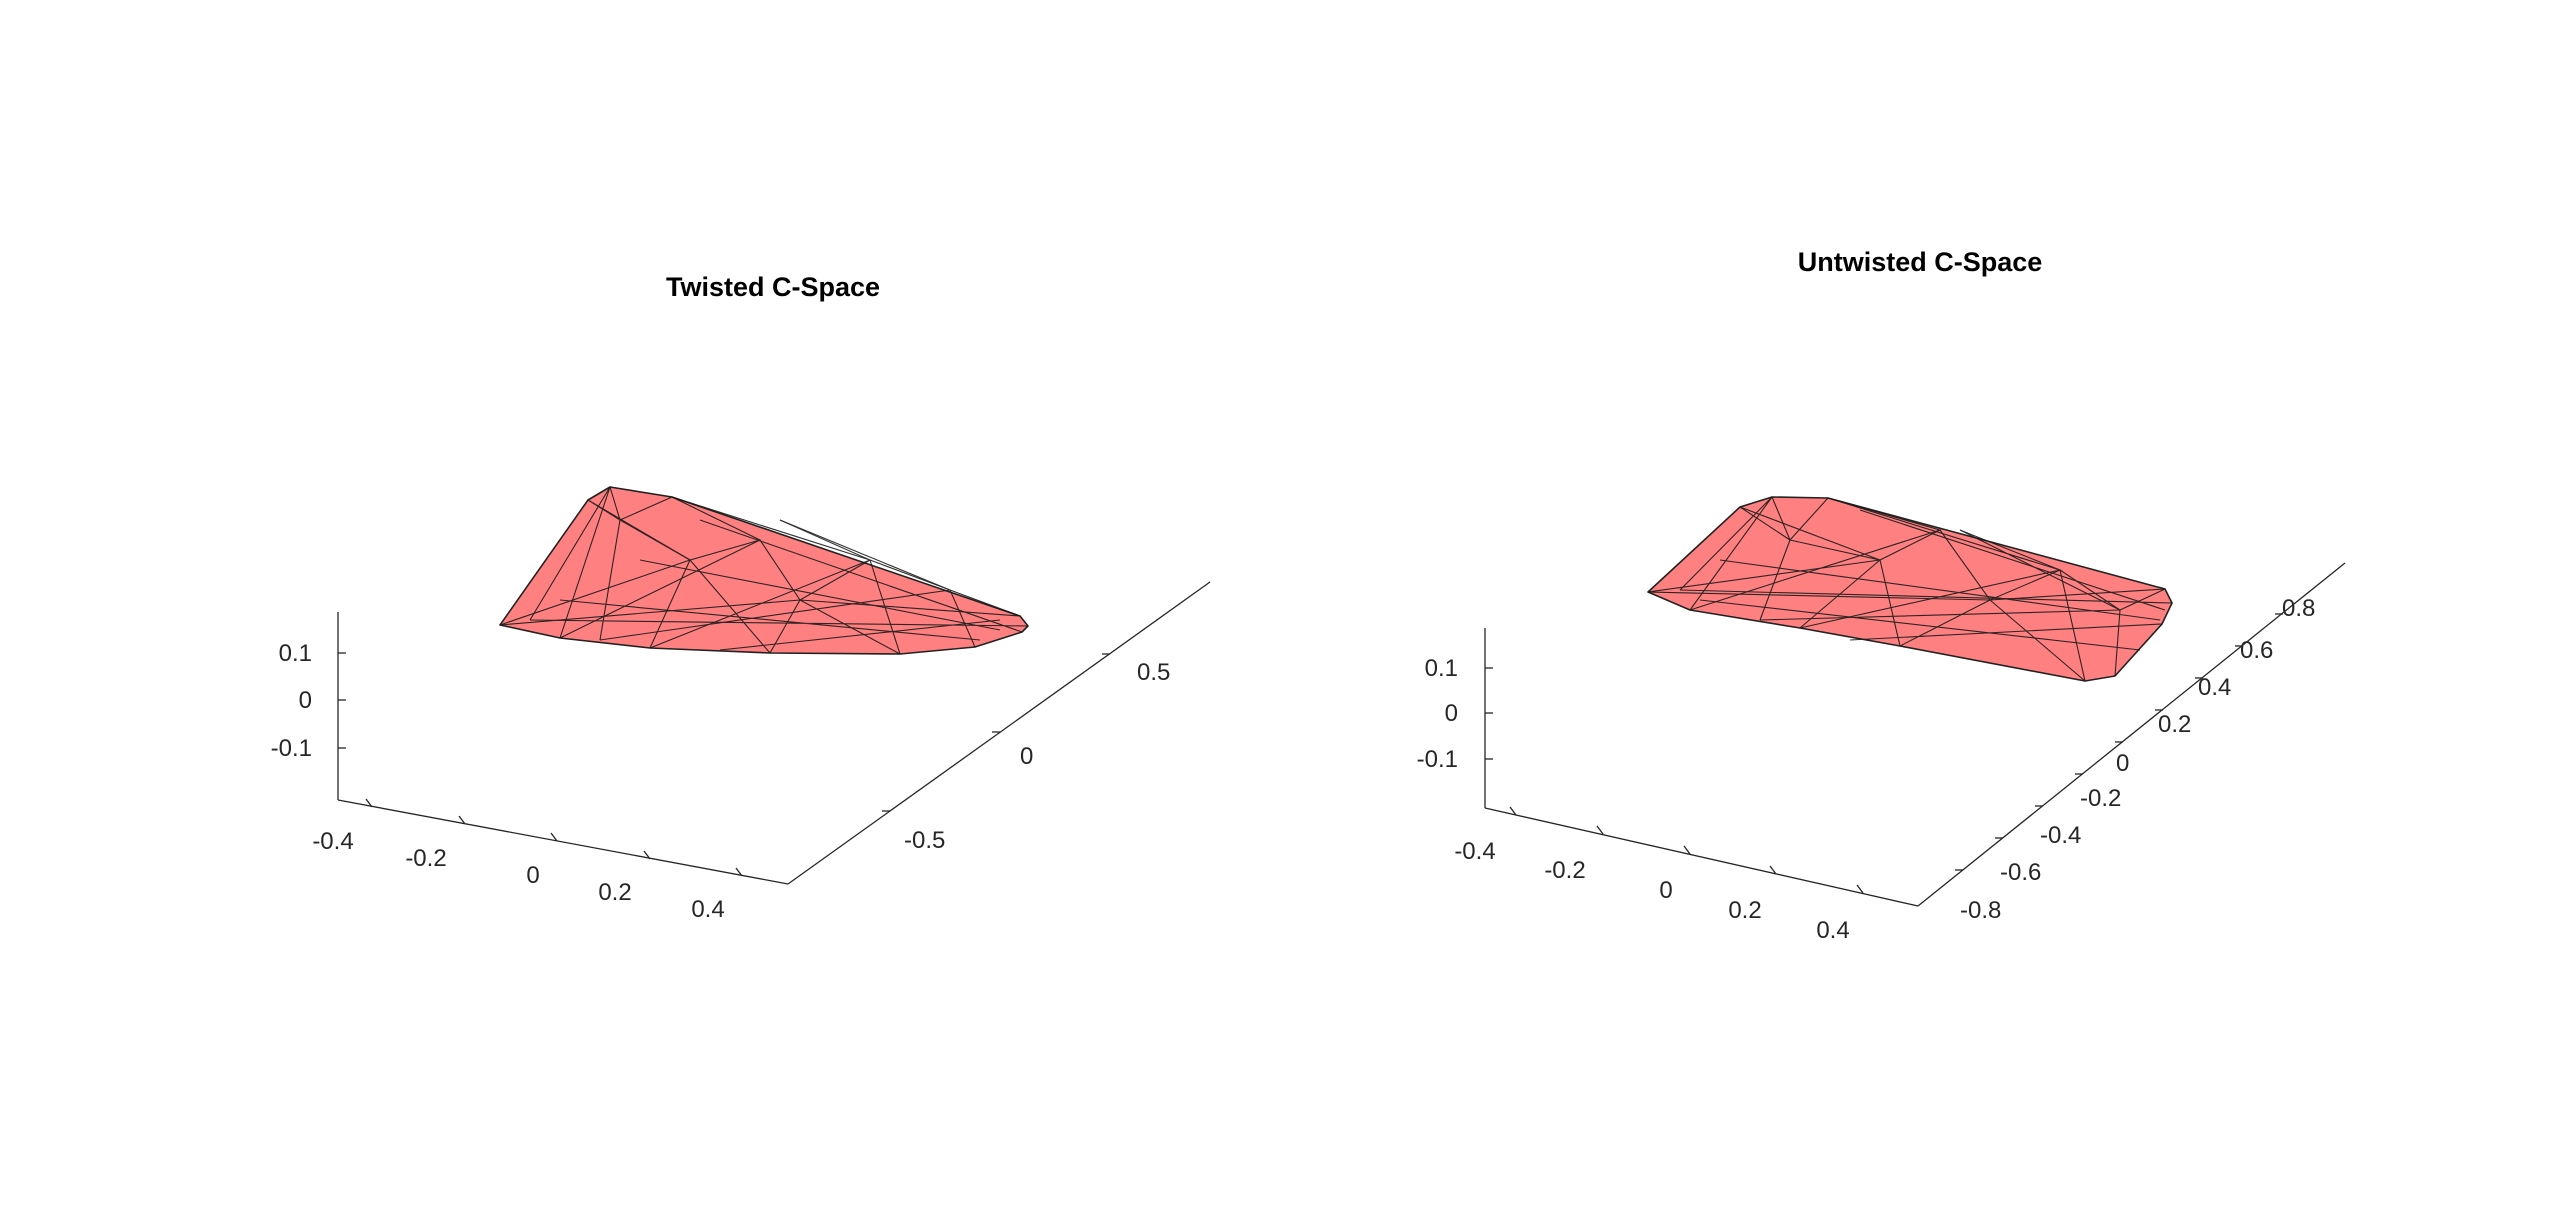 The height and width of the screenshot is (1220, 2560). What do you see at coordinates (1920, 262) in the screenshot?
I see `chart-title: Untwisted C-Space` at bounding box center [1920, 262].